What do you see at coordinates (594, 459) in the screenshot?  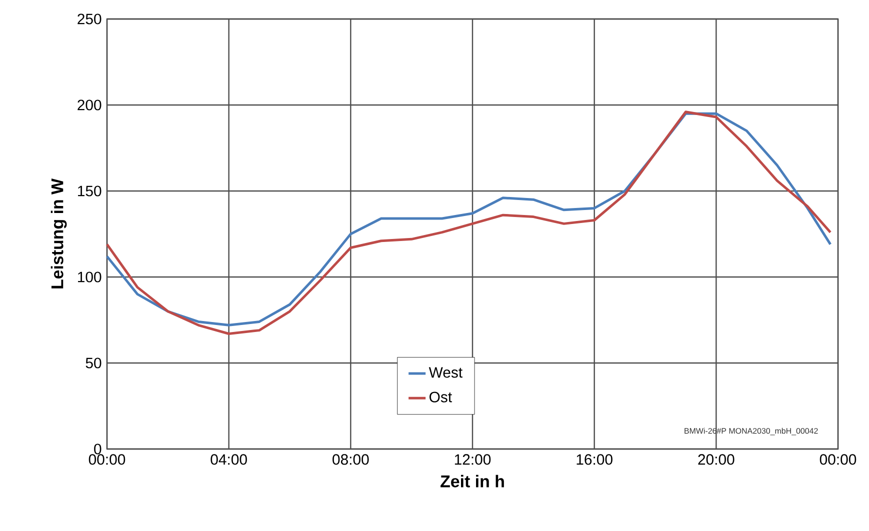 I see `x-tick-label: 16:00` at bounding box center [594, 459].